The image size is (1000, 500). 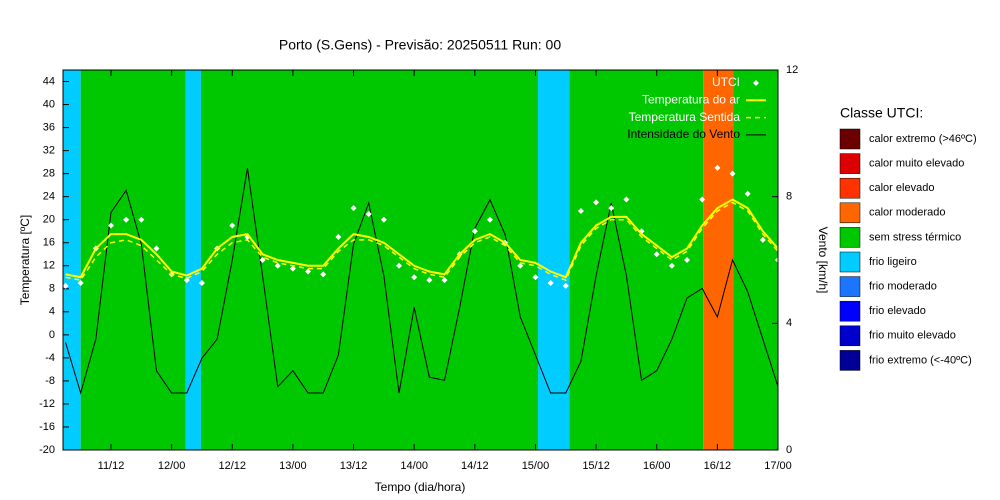 What do you see at coordinates (789, 450) in the screenshot?
I see `y2-tick-label: 0` at bounding box center [789, 450].